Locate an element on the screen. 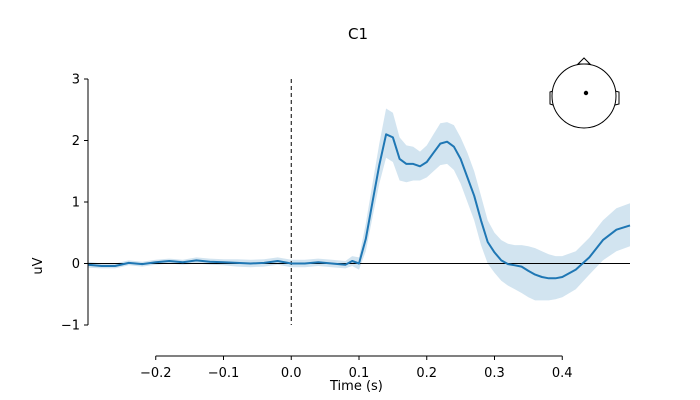 The height and width of the screenshot is (400, 700). y-tick-label: 3 is located at coordinates (76, 80).